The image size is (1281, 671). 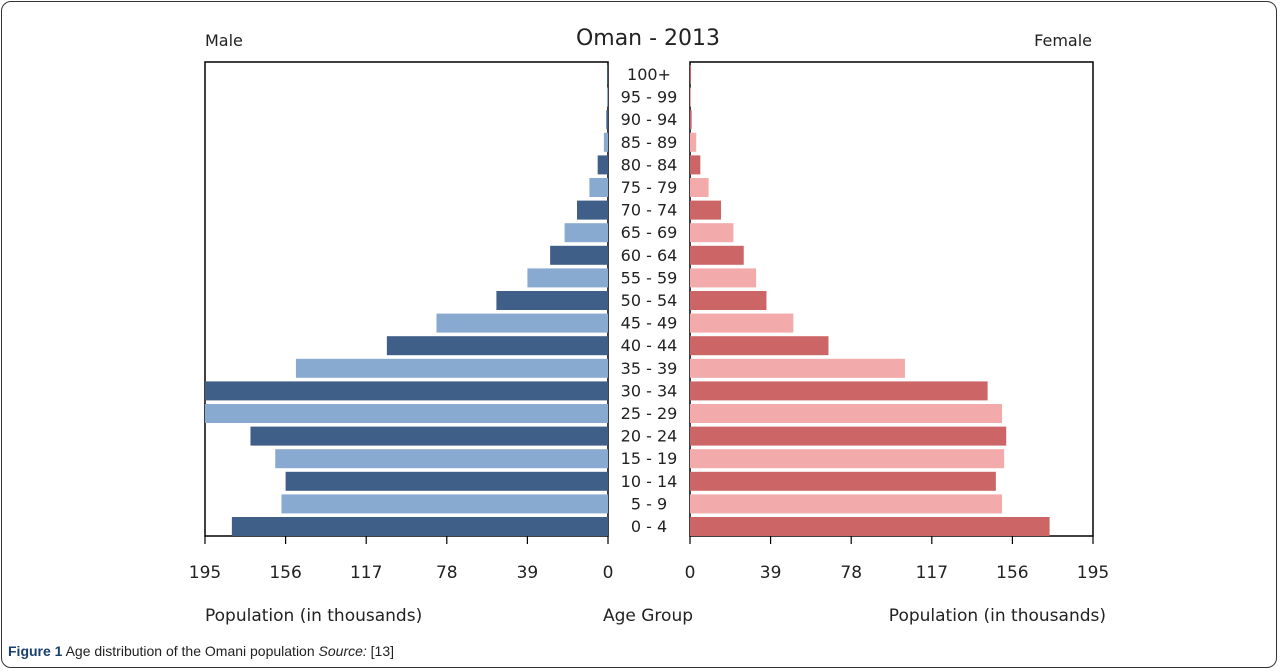 What do you see at coordinates (897, 559) in the screenshot?
I see `female-axis-ticks: 0 39 78 117 156 195` at bounding box center [897, 559].